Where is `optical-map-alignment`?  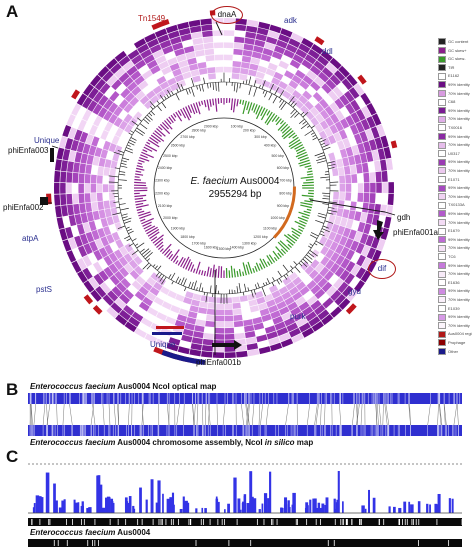 optical-map-alignment is located at coordinates (245, 414).